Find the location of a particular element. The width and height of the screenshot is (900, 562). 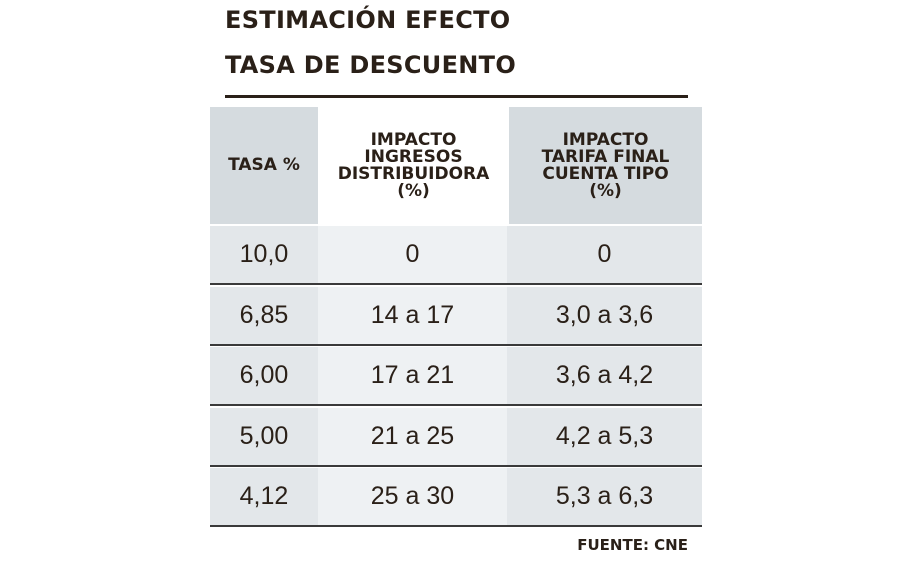

header-line: INGRESOS is located at coordinates (413, 156).